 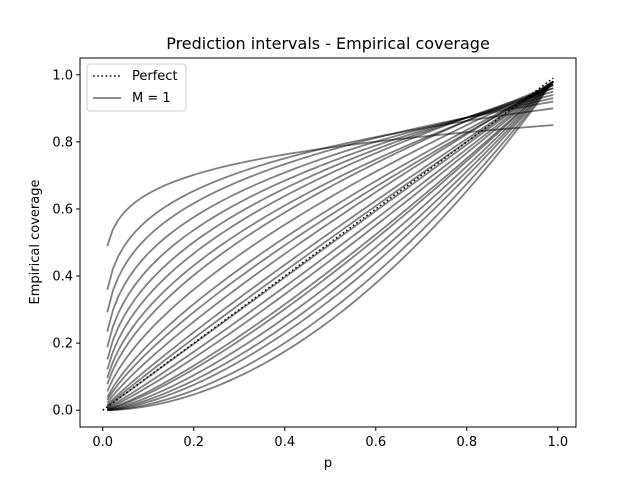 What do you see at coordinates (62, 277) in the screenshot?
I see `y-tick-label: 0.4` at bounding box center [62, 277].